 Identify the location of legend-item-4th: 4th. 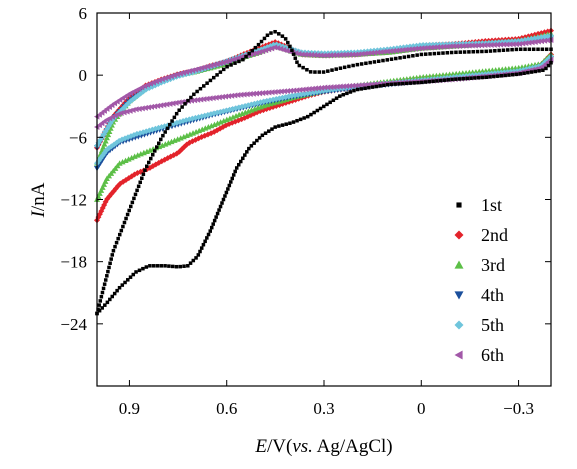
(479, 295).